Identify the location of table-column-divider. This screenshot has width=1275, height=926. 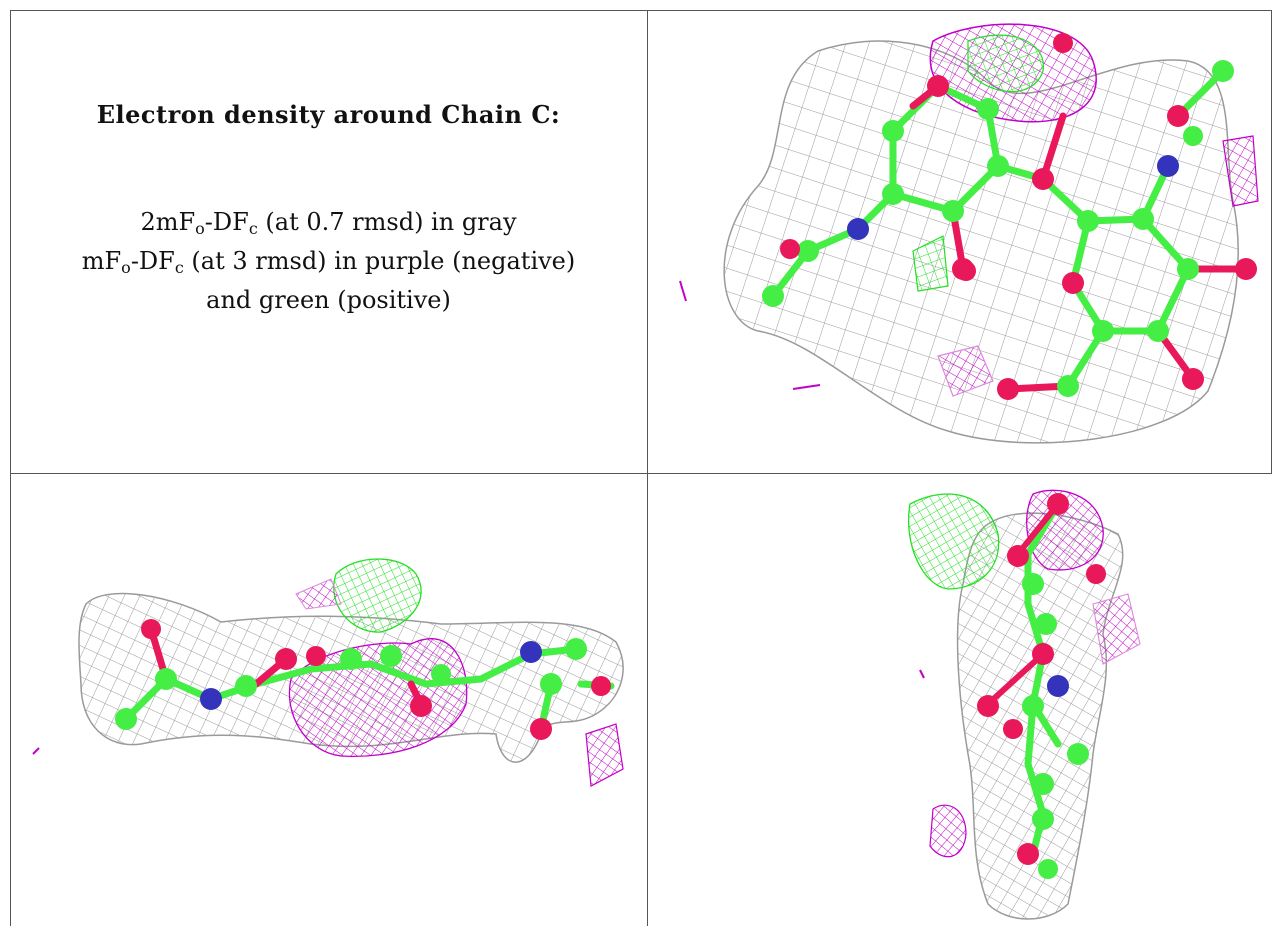
(647, 468).